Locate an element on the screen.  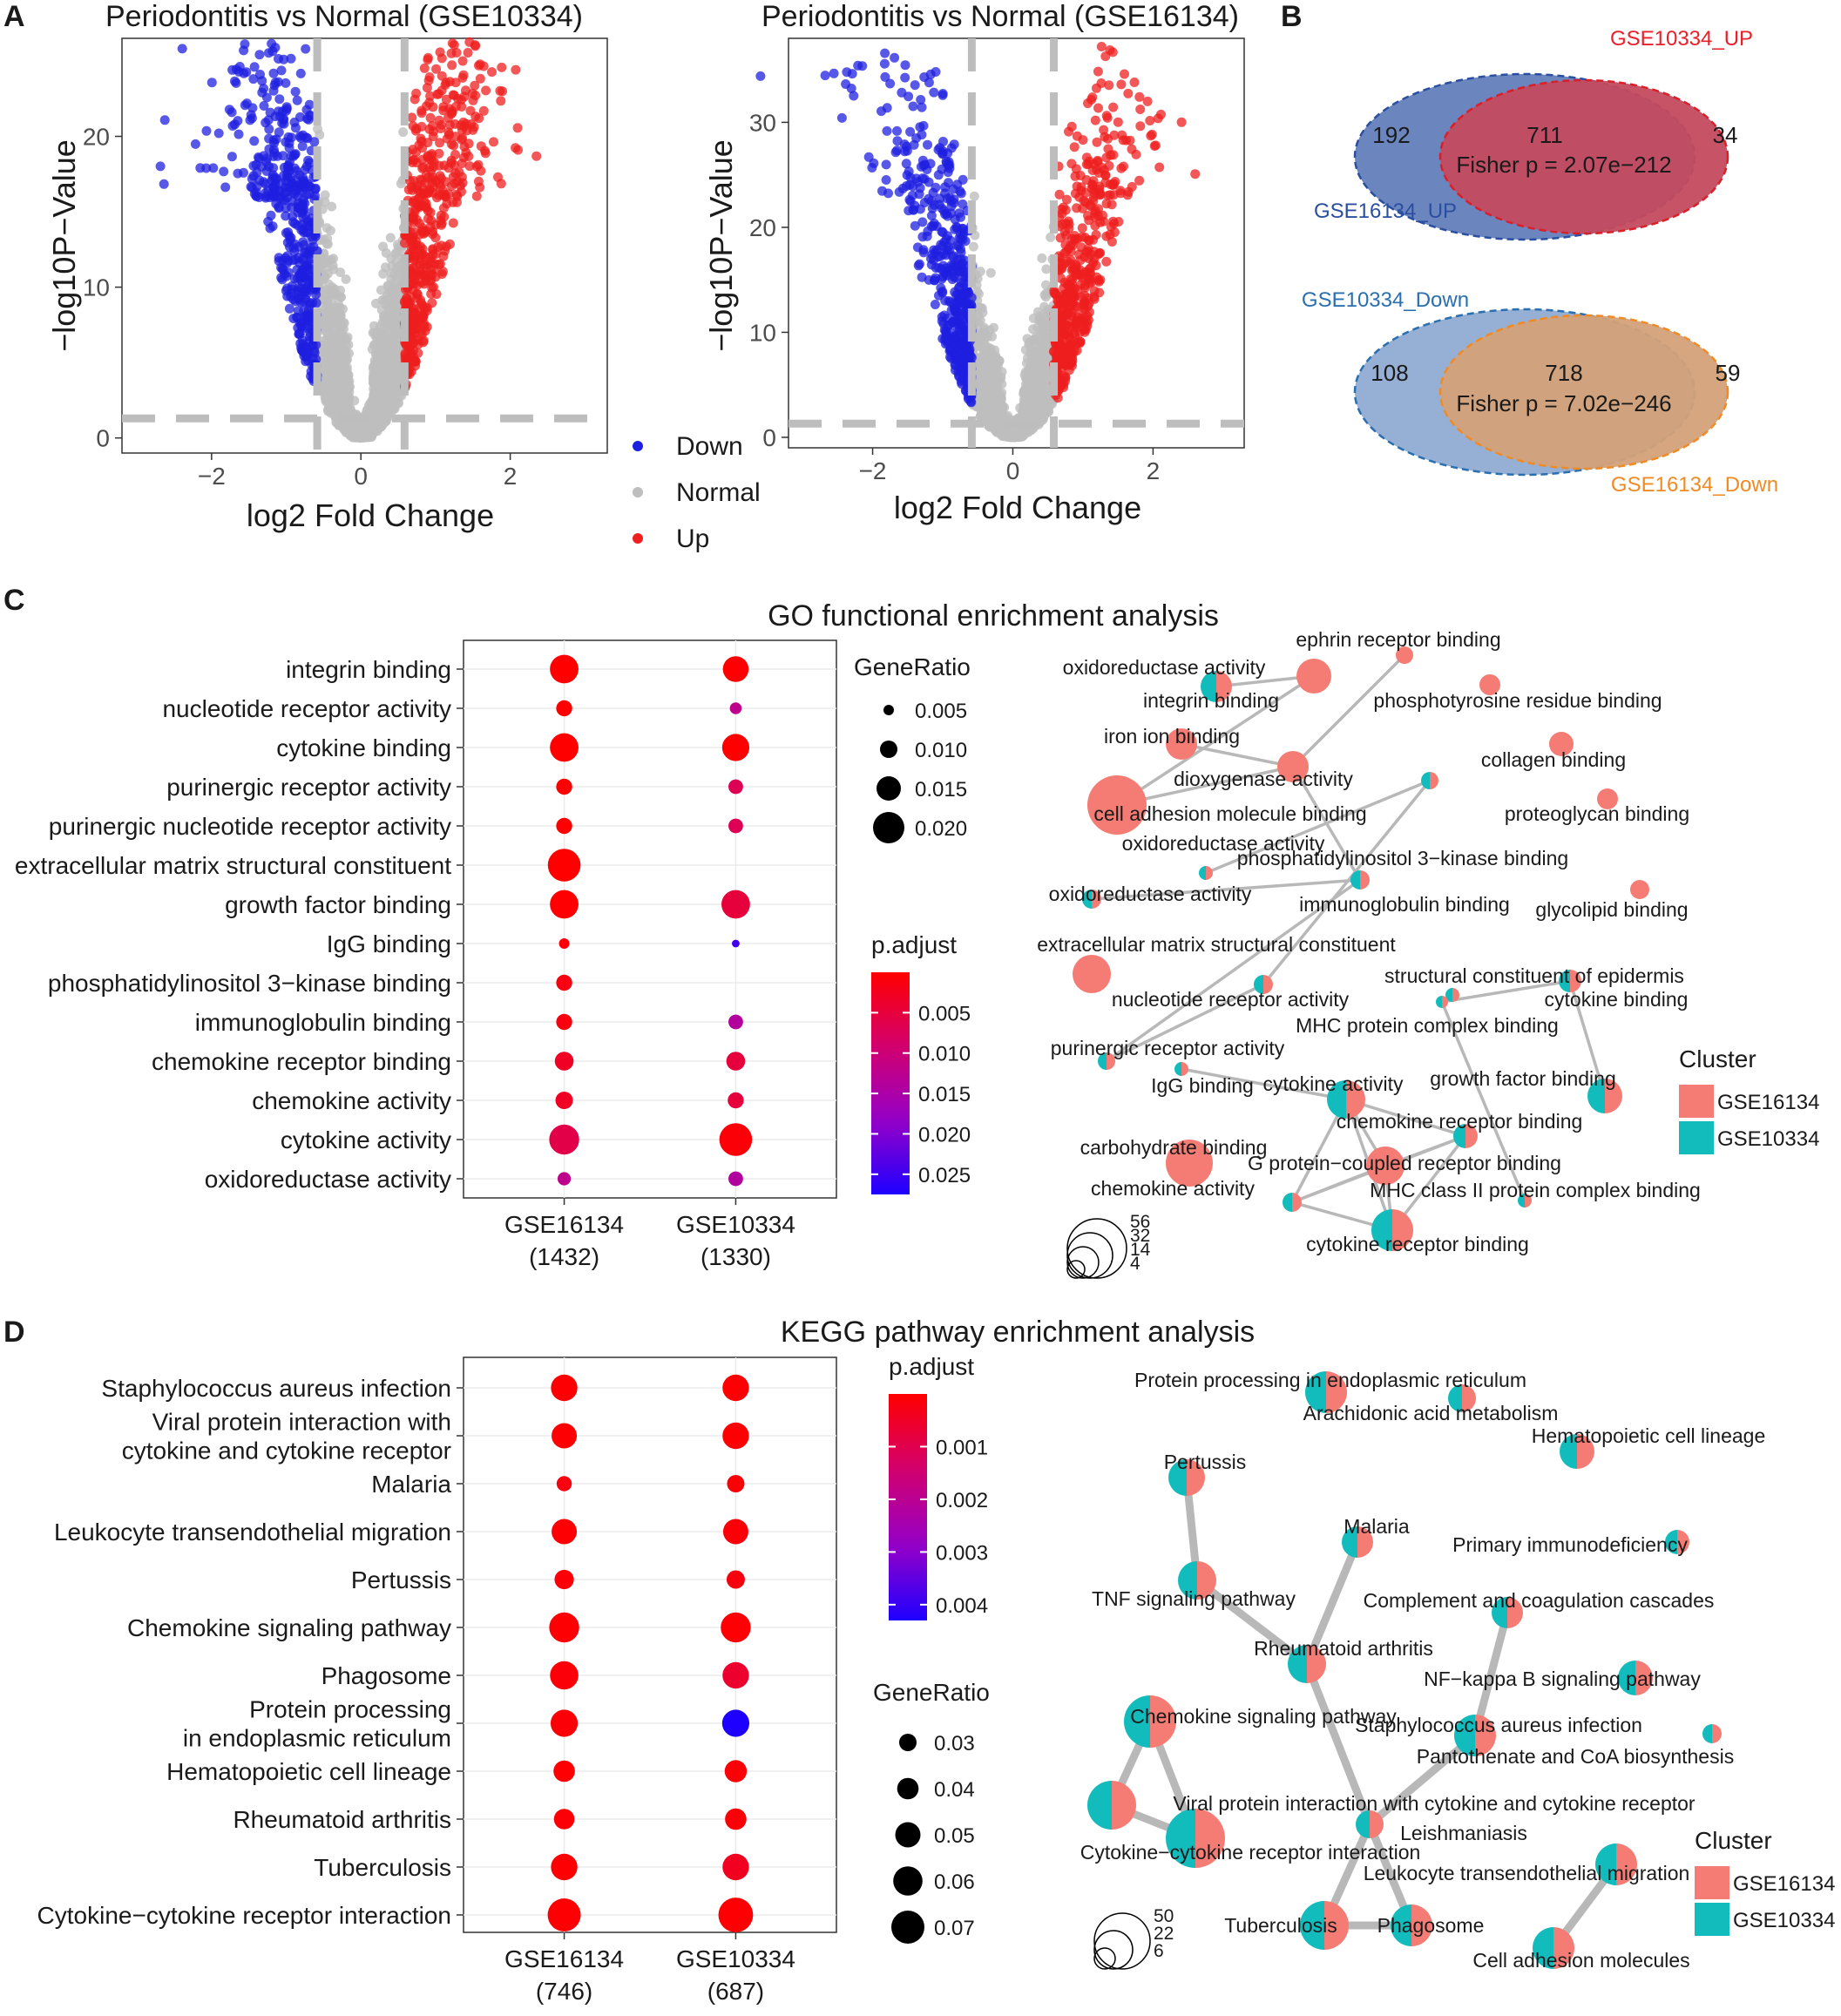
volcano1-title: Periodontitis vs Normal (GSE10334) is located at coordinates (344, 16).